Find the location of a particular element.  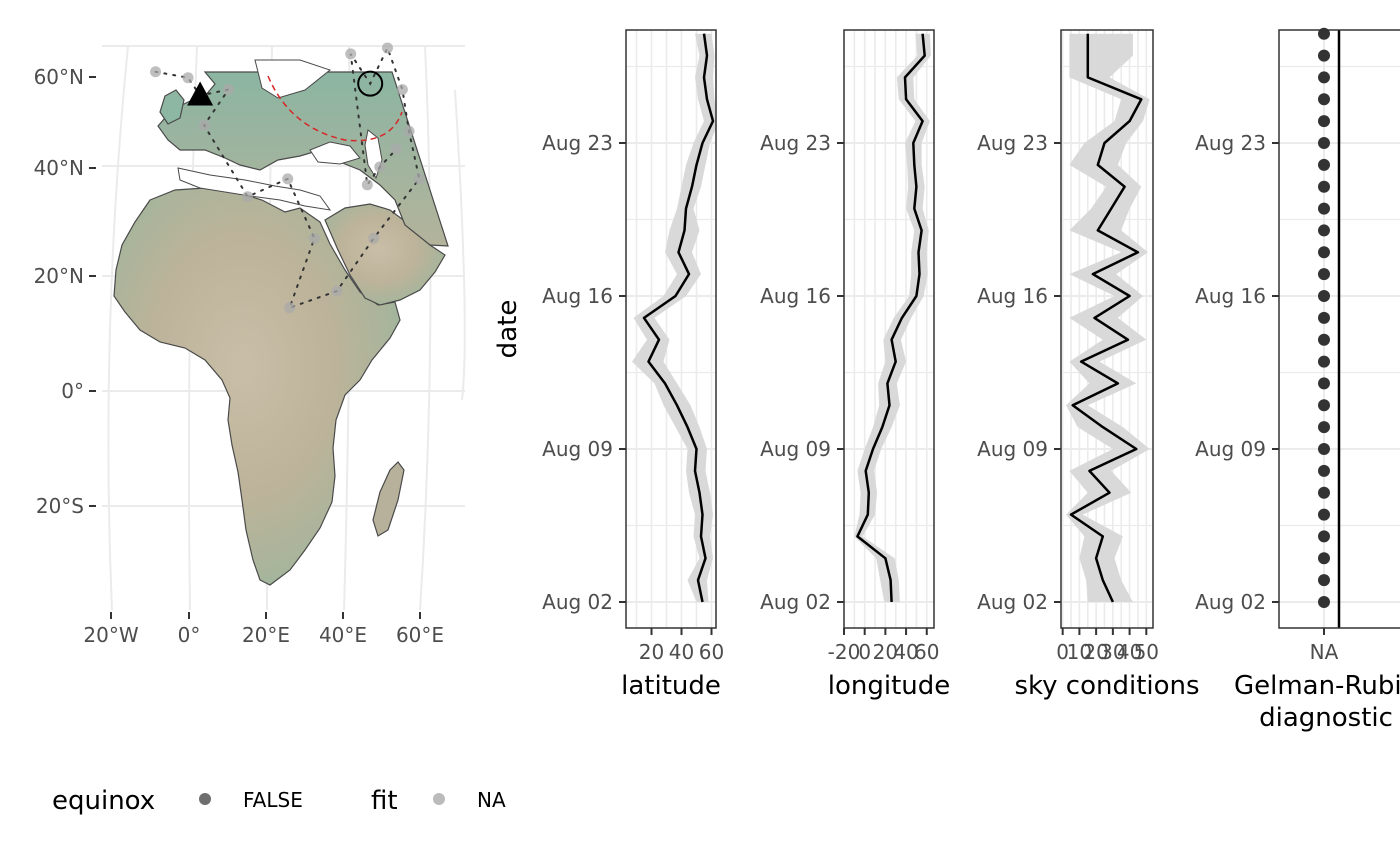

british-isles-landmass is located at coordinates (172, 107).